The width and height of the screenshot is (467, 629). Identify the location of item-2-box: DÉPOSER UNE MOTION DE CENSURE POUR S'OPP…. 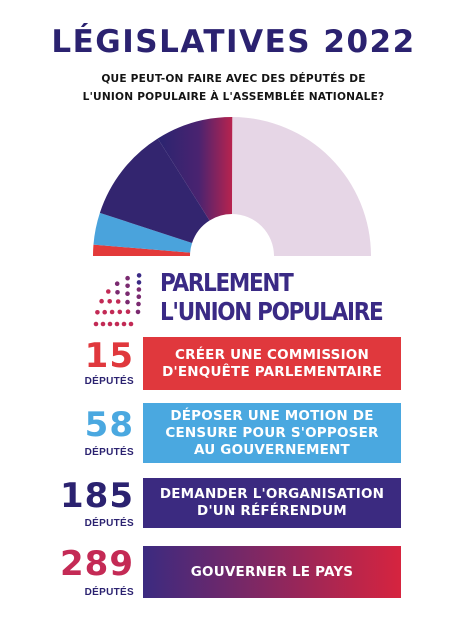
(272, 433).